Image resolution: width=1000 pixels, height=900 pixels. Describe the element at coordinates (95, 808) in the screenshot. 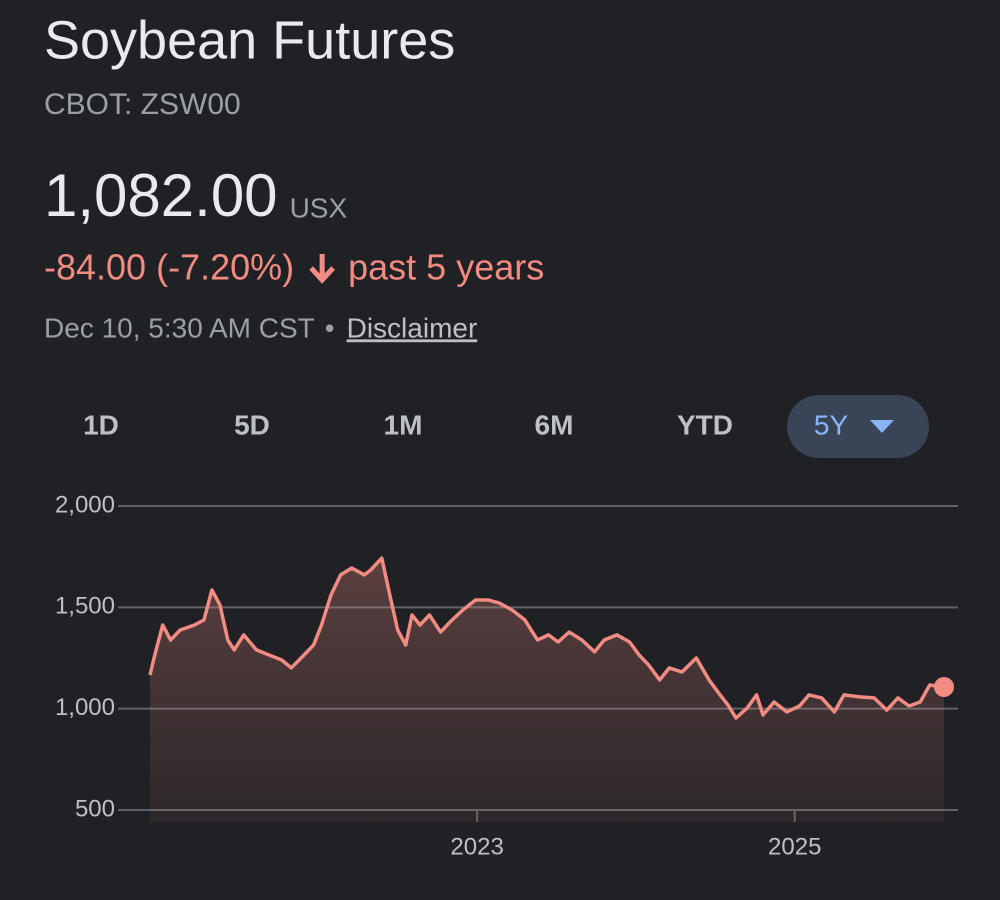

I see `y-tick-label: 500` at that location.